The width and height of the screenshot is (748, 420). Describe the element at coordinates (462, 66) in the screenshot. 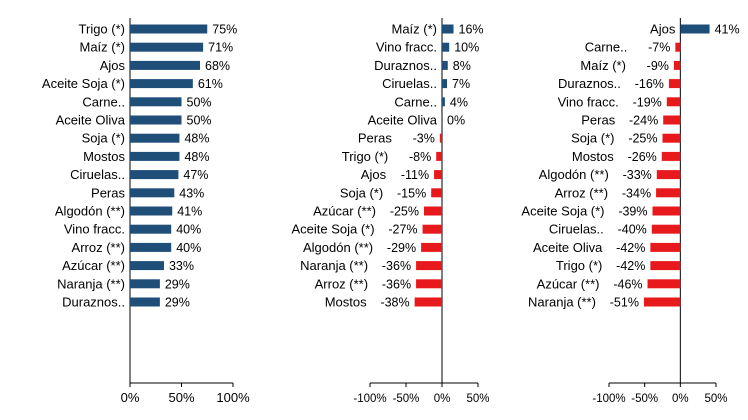

I see `value-label: 8%` at that location.